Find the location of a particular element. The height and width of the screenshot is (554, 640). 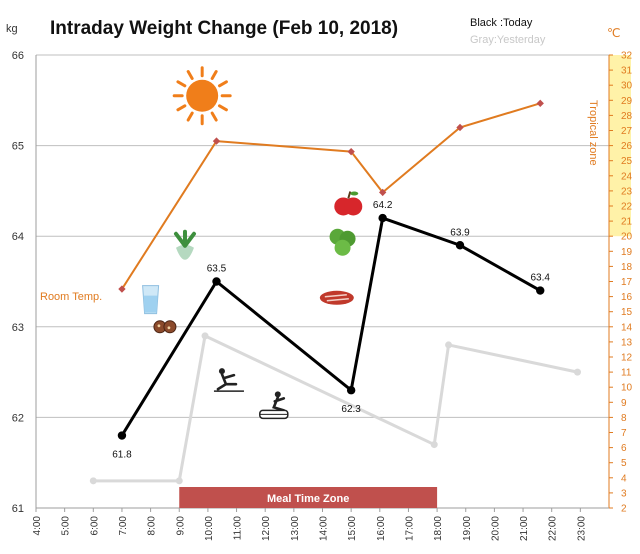

x-tick-label: 16:00 is located at coordinates (381, 528).